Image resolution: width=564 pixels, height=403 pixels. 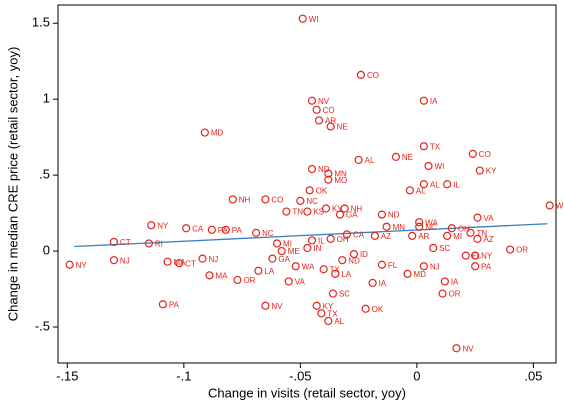 I want to click on point-label: LA, so click(x=269, y=271).